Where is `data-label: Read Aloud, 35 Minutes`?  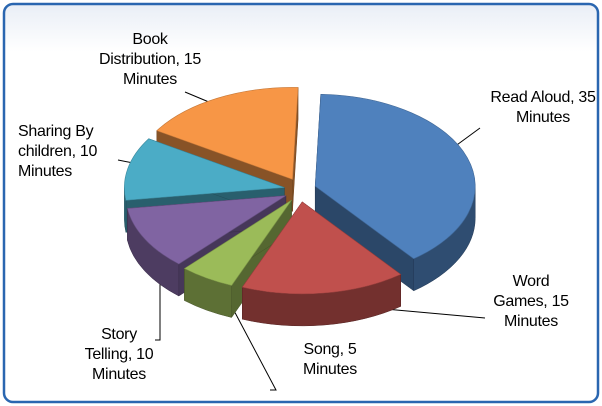
data-label: Read Aloud, 35 Minutes is located at coordinates (543, 107).